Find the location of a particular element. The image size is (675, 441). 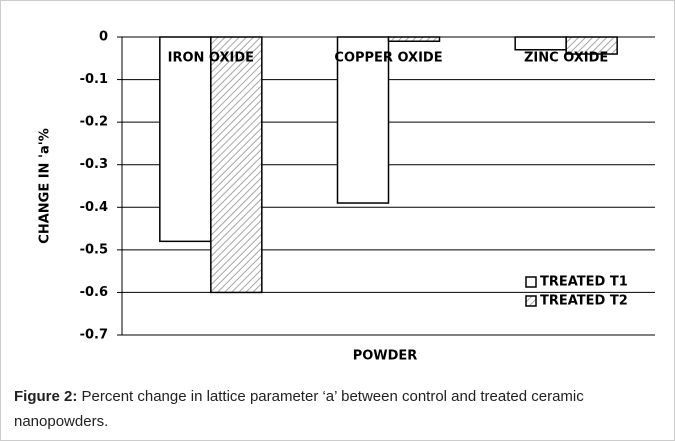

y-tick-label: -0.6 is located at coordinates (94, 292).